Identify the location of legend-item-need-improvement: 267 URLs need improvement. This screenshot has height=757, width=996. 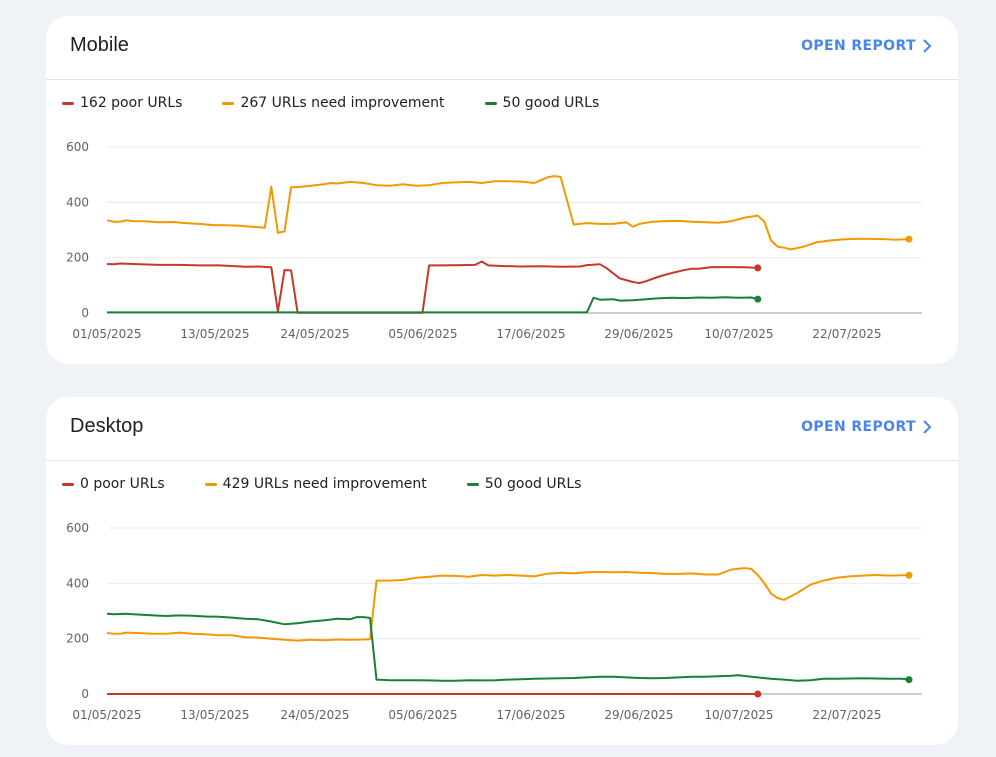
(333, 103).